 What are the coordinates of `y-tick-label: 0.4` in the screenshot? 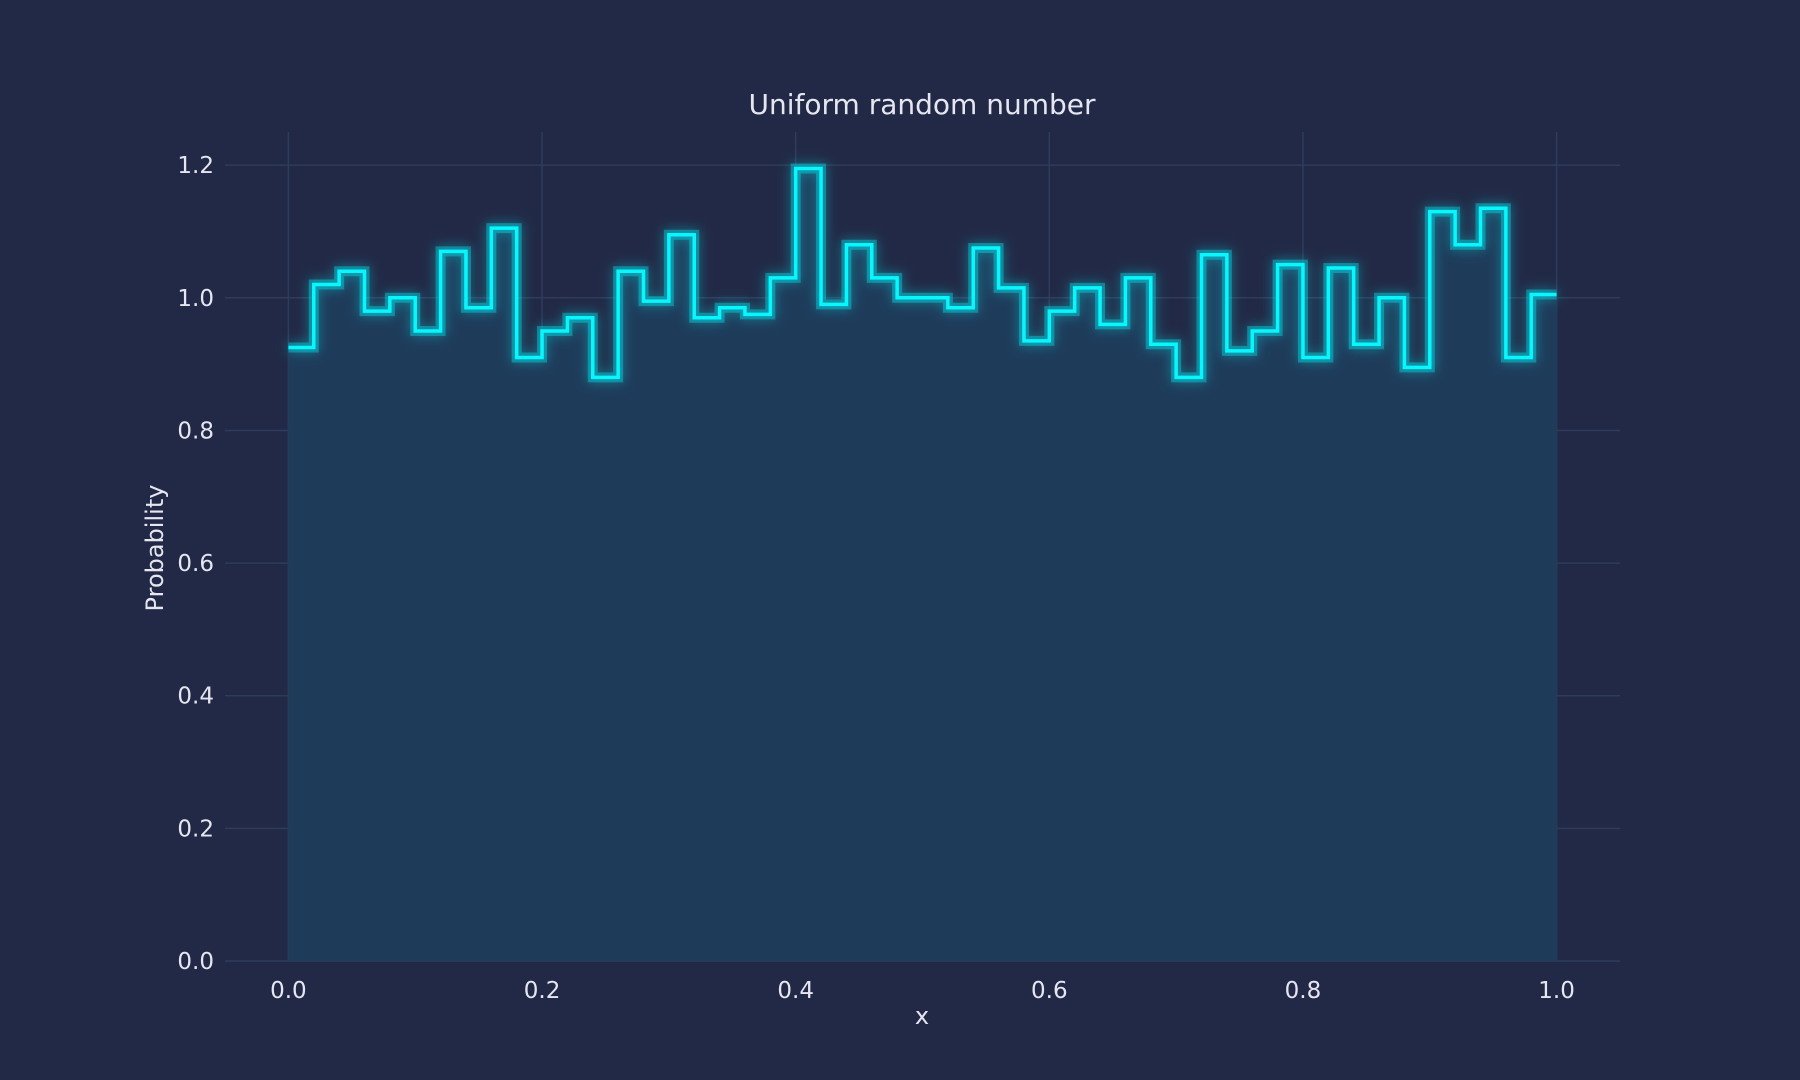 It's located at (195, 697).